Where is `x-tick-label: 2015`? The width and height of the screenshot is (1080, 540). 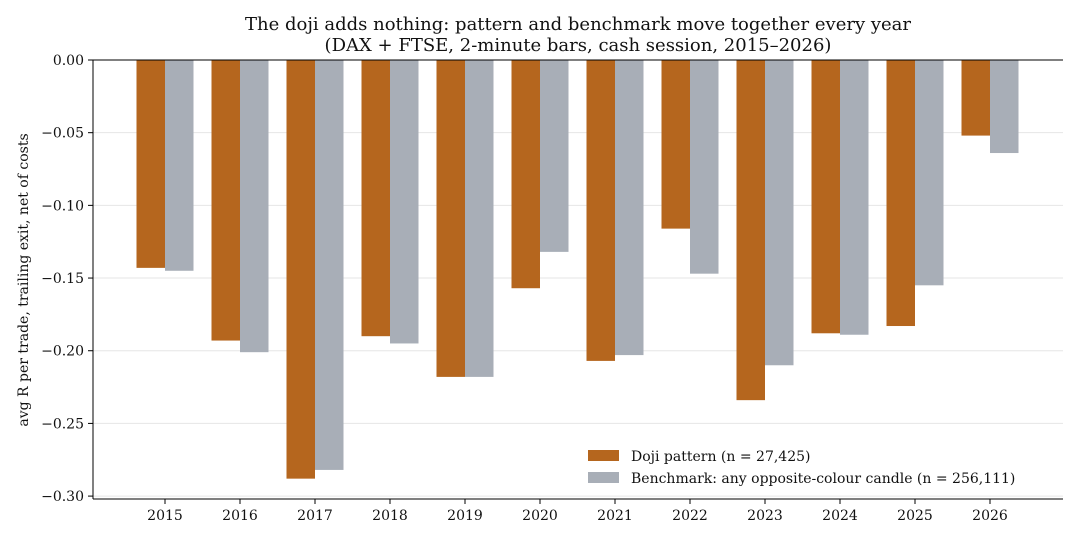 x-tick-label: 2015 is located at coordinates (165, 516).